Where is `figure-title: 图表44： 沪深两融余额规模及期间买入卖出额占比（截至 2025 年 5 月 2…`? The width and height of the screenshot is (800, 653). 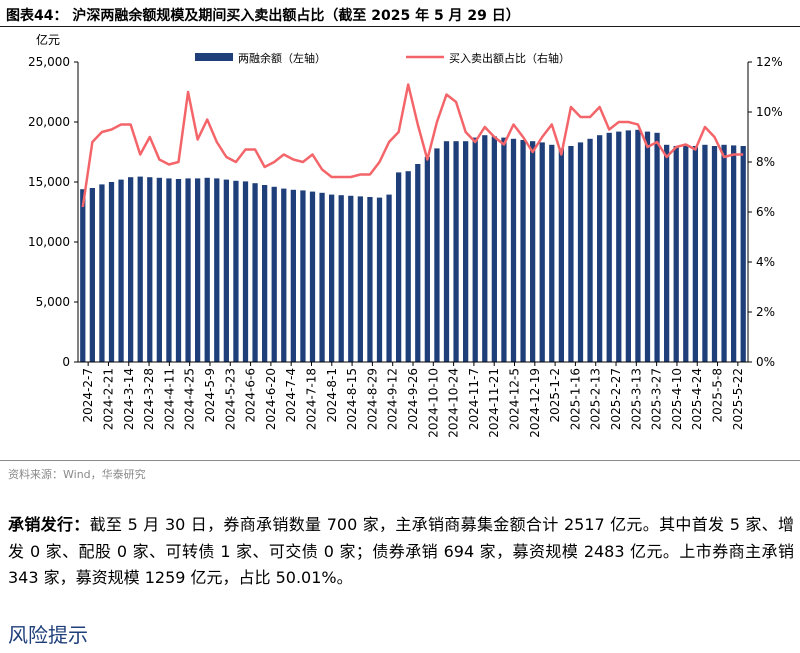
figure-title: 图表44： 沪深两融余额规模及期间买入卖出额占比（截至 2025 年 5 月 2… is located at coordinates (263, 16).